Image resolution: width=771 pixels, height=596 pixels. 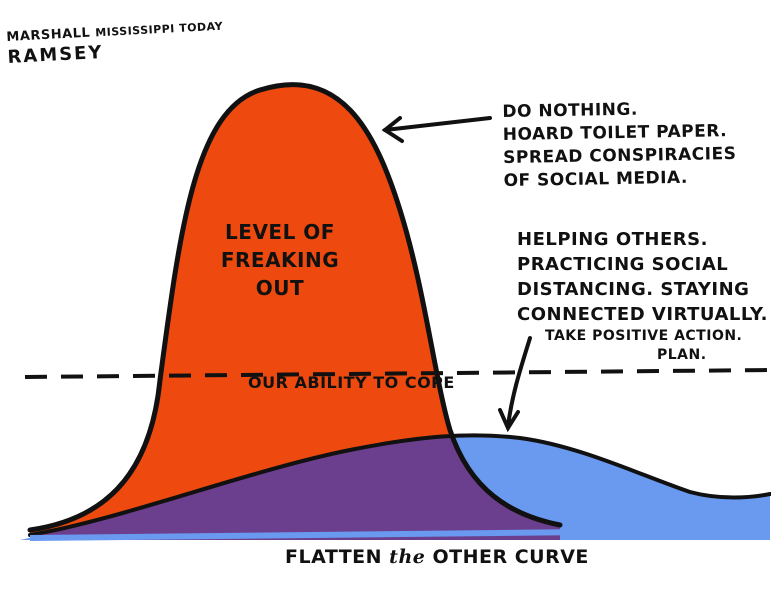 I want to click on ability-to-cope-line, so click(x=397, y=373).